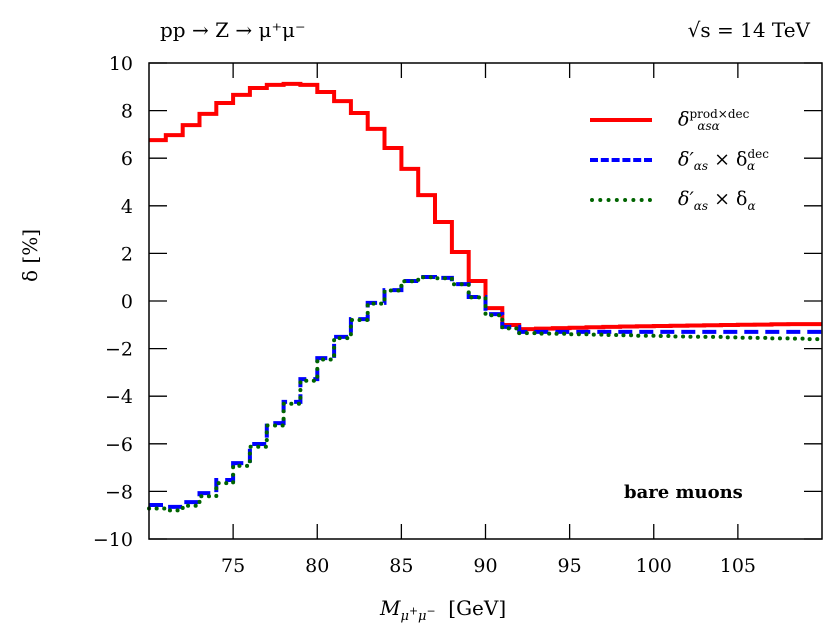 The image size is (830, 639). What do you see at coordinates (119, 445) in the screenshot?
I see `y-tick-label: −6` at bounding box center [119, 445].